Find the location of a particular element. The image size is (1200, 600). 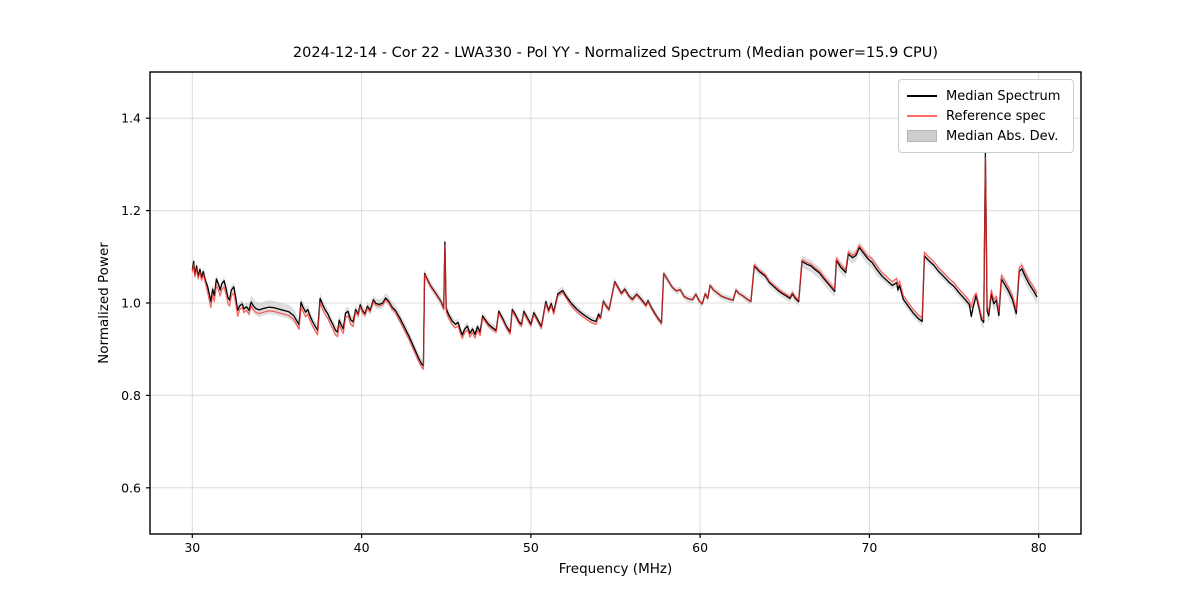

x-axis-label: Frequency (MHz) is located at coordinates (615, 569).